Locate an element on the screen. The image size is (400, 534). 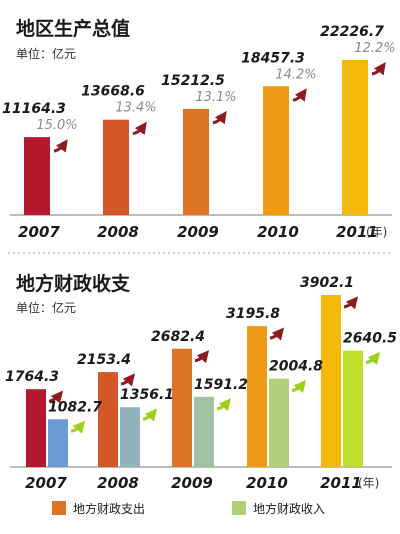
value-label-revenue-2008: 1356.1 is located at coordinates (147, 395).